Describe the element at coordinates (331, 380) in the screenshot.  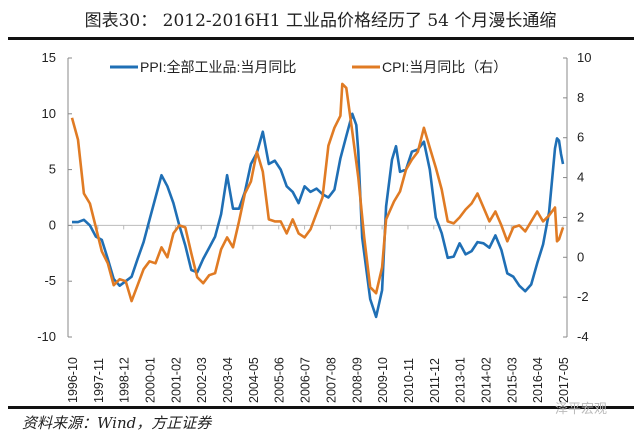
I see `x-tick-label: 2007-08` at that location.